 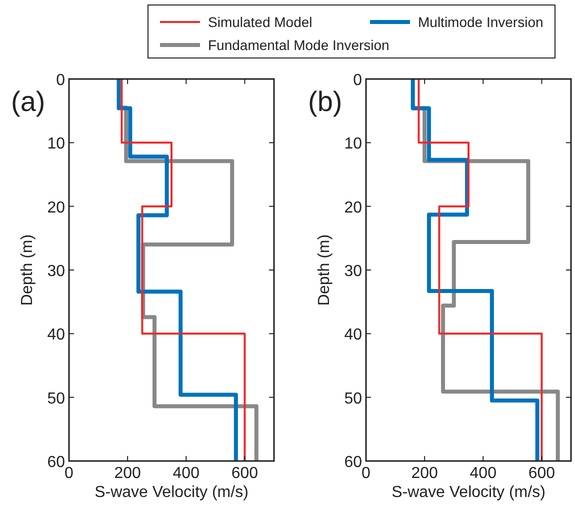 What do you see at coordinates (28, 101) in the screenshot?
I see `chart-title: (a)` at bounding box center [28, 101].